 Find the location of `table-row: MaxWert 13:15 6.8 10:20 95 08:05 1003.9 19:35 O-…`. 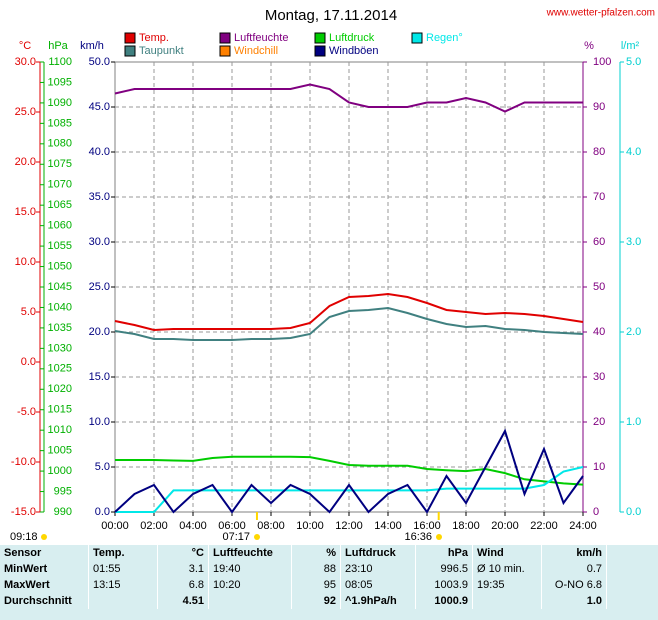

table-row: MaxWert 13:15 6.8 10:20 95 08:05 1003.9 19:35 O-… is located at coordinates (303, 585).